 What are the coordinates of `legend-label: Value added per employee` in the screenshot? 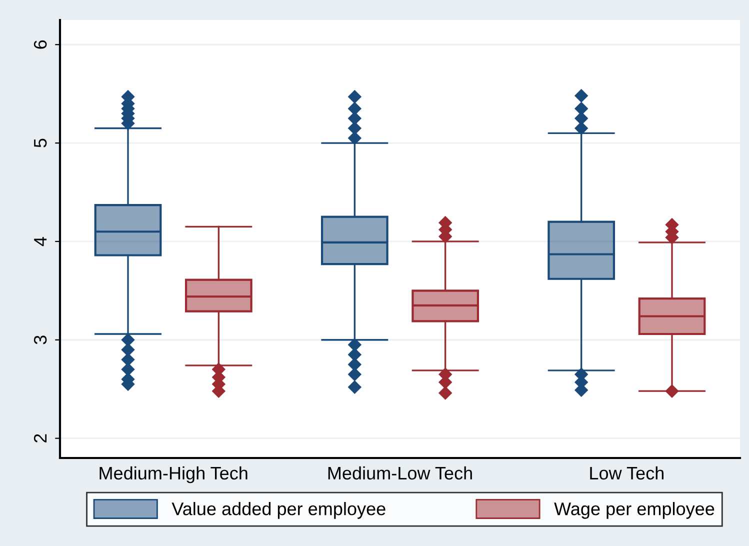 It's located at (279, 510).